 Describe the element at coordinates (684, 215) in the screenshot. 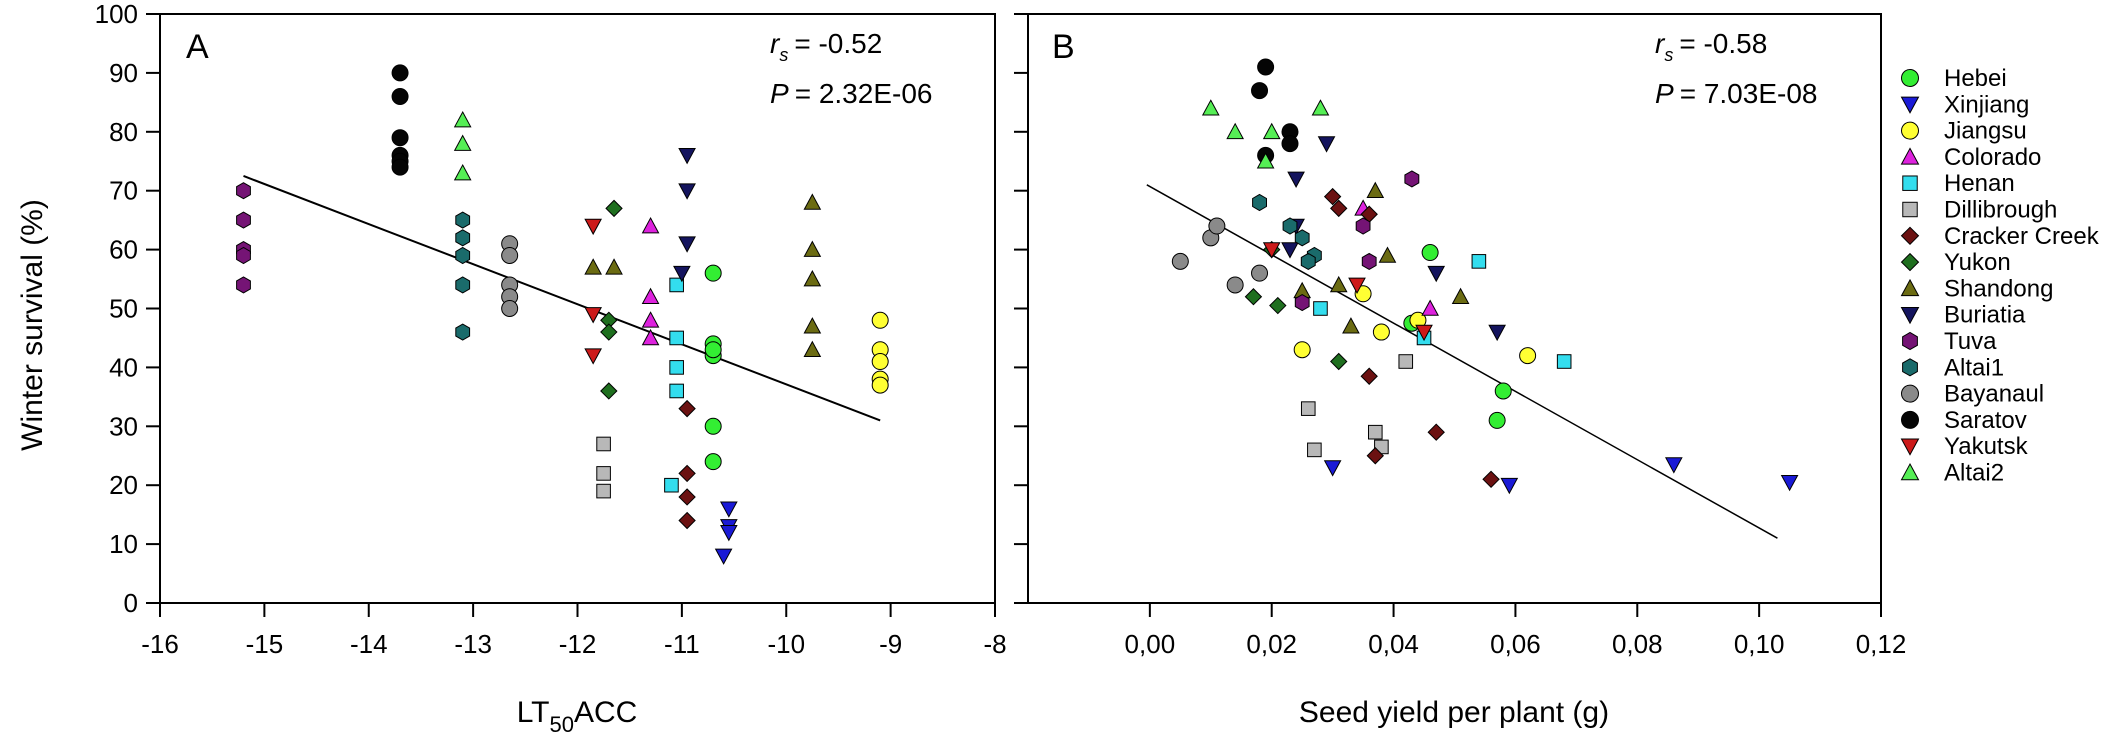

I see `panel-a-series-buriatia` at that location.